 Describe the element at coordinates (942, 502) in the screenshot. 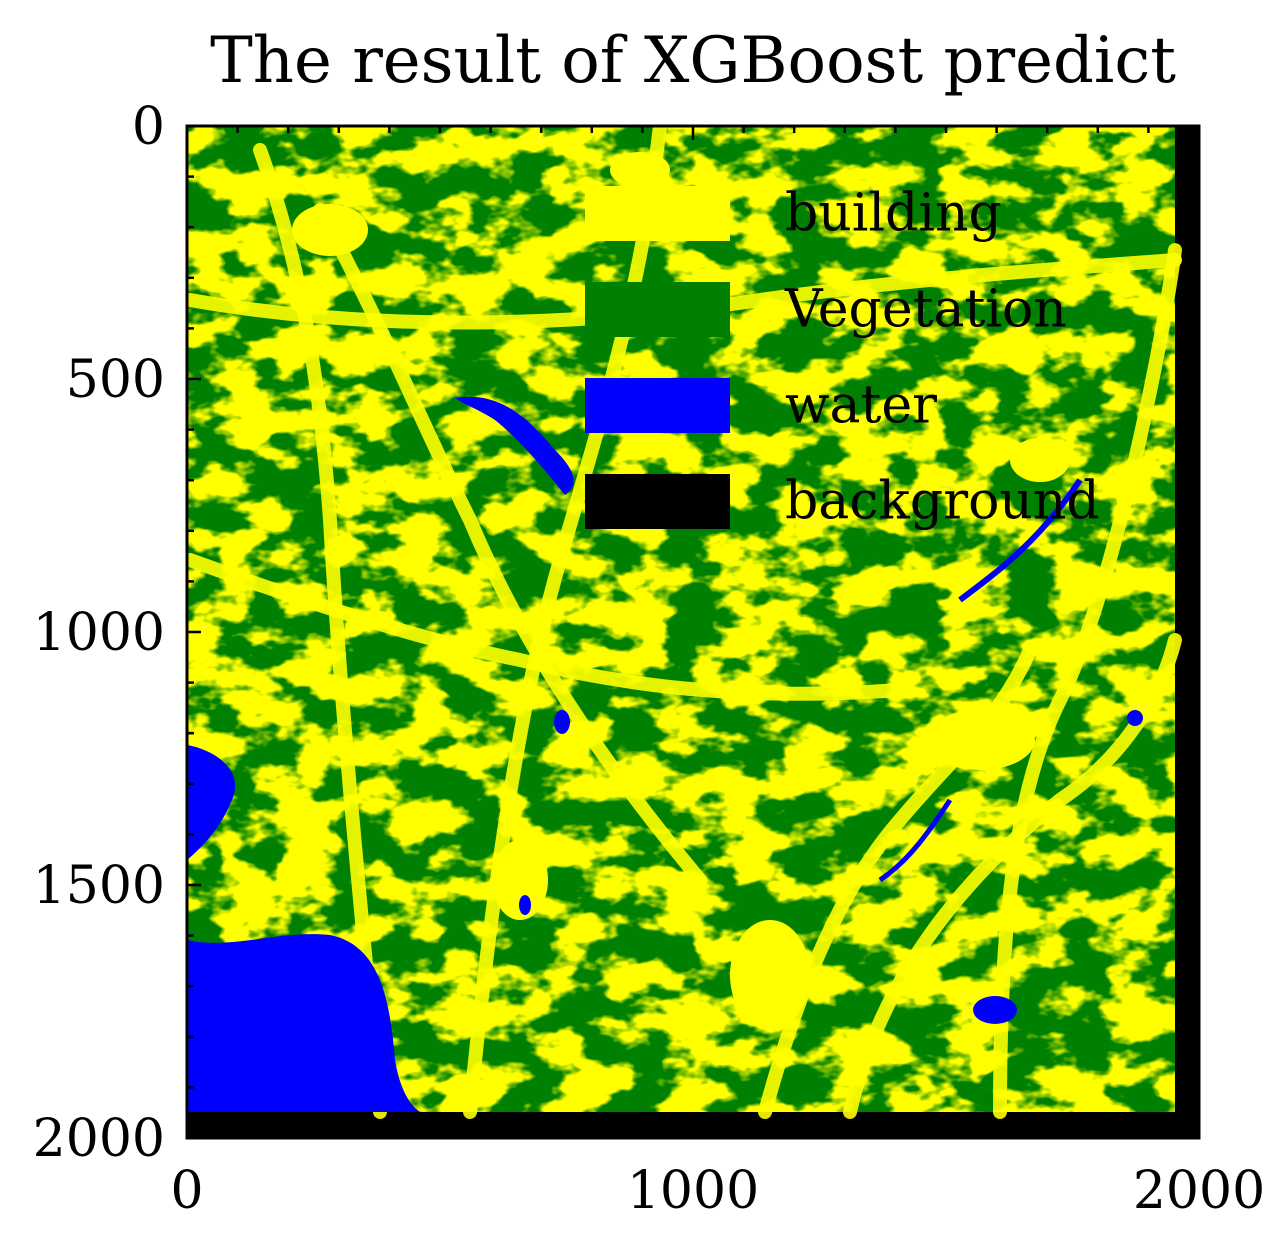

I see `legend-label: background` at that location.